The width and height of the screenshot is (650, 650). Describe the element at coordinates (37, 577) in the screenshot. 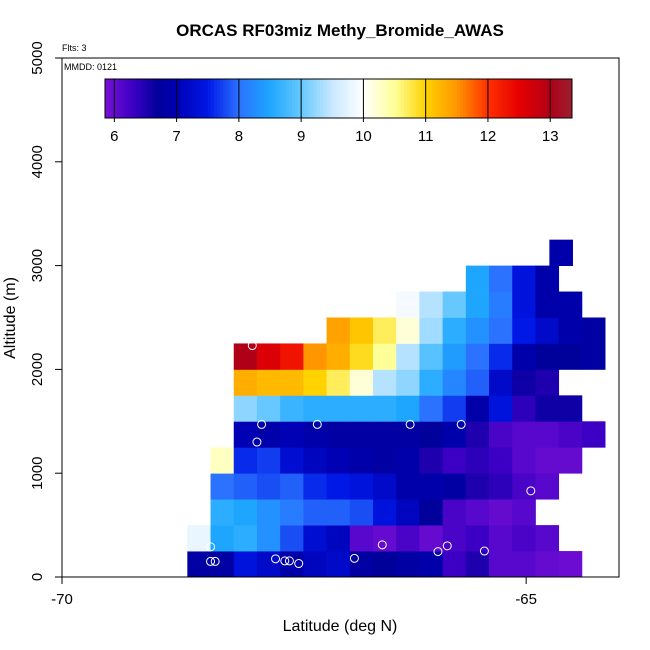

I see `y-tick-label: 0` at that location.